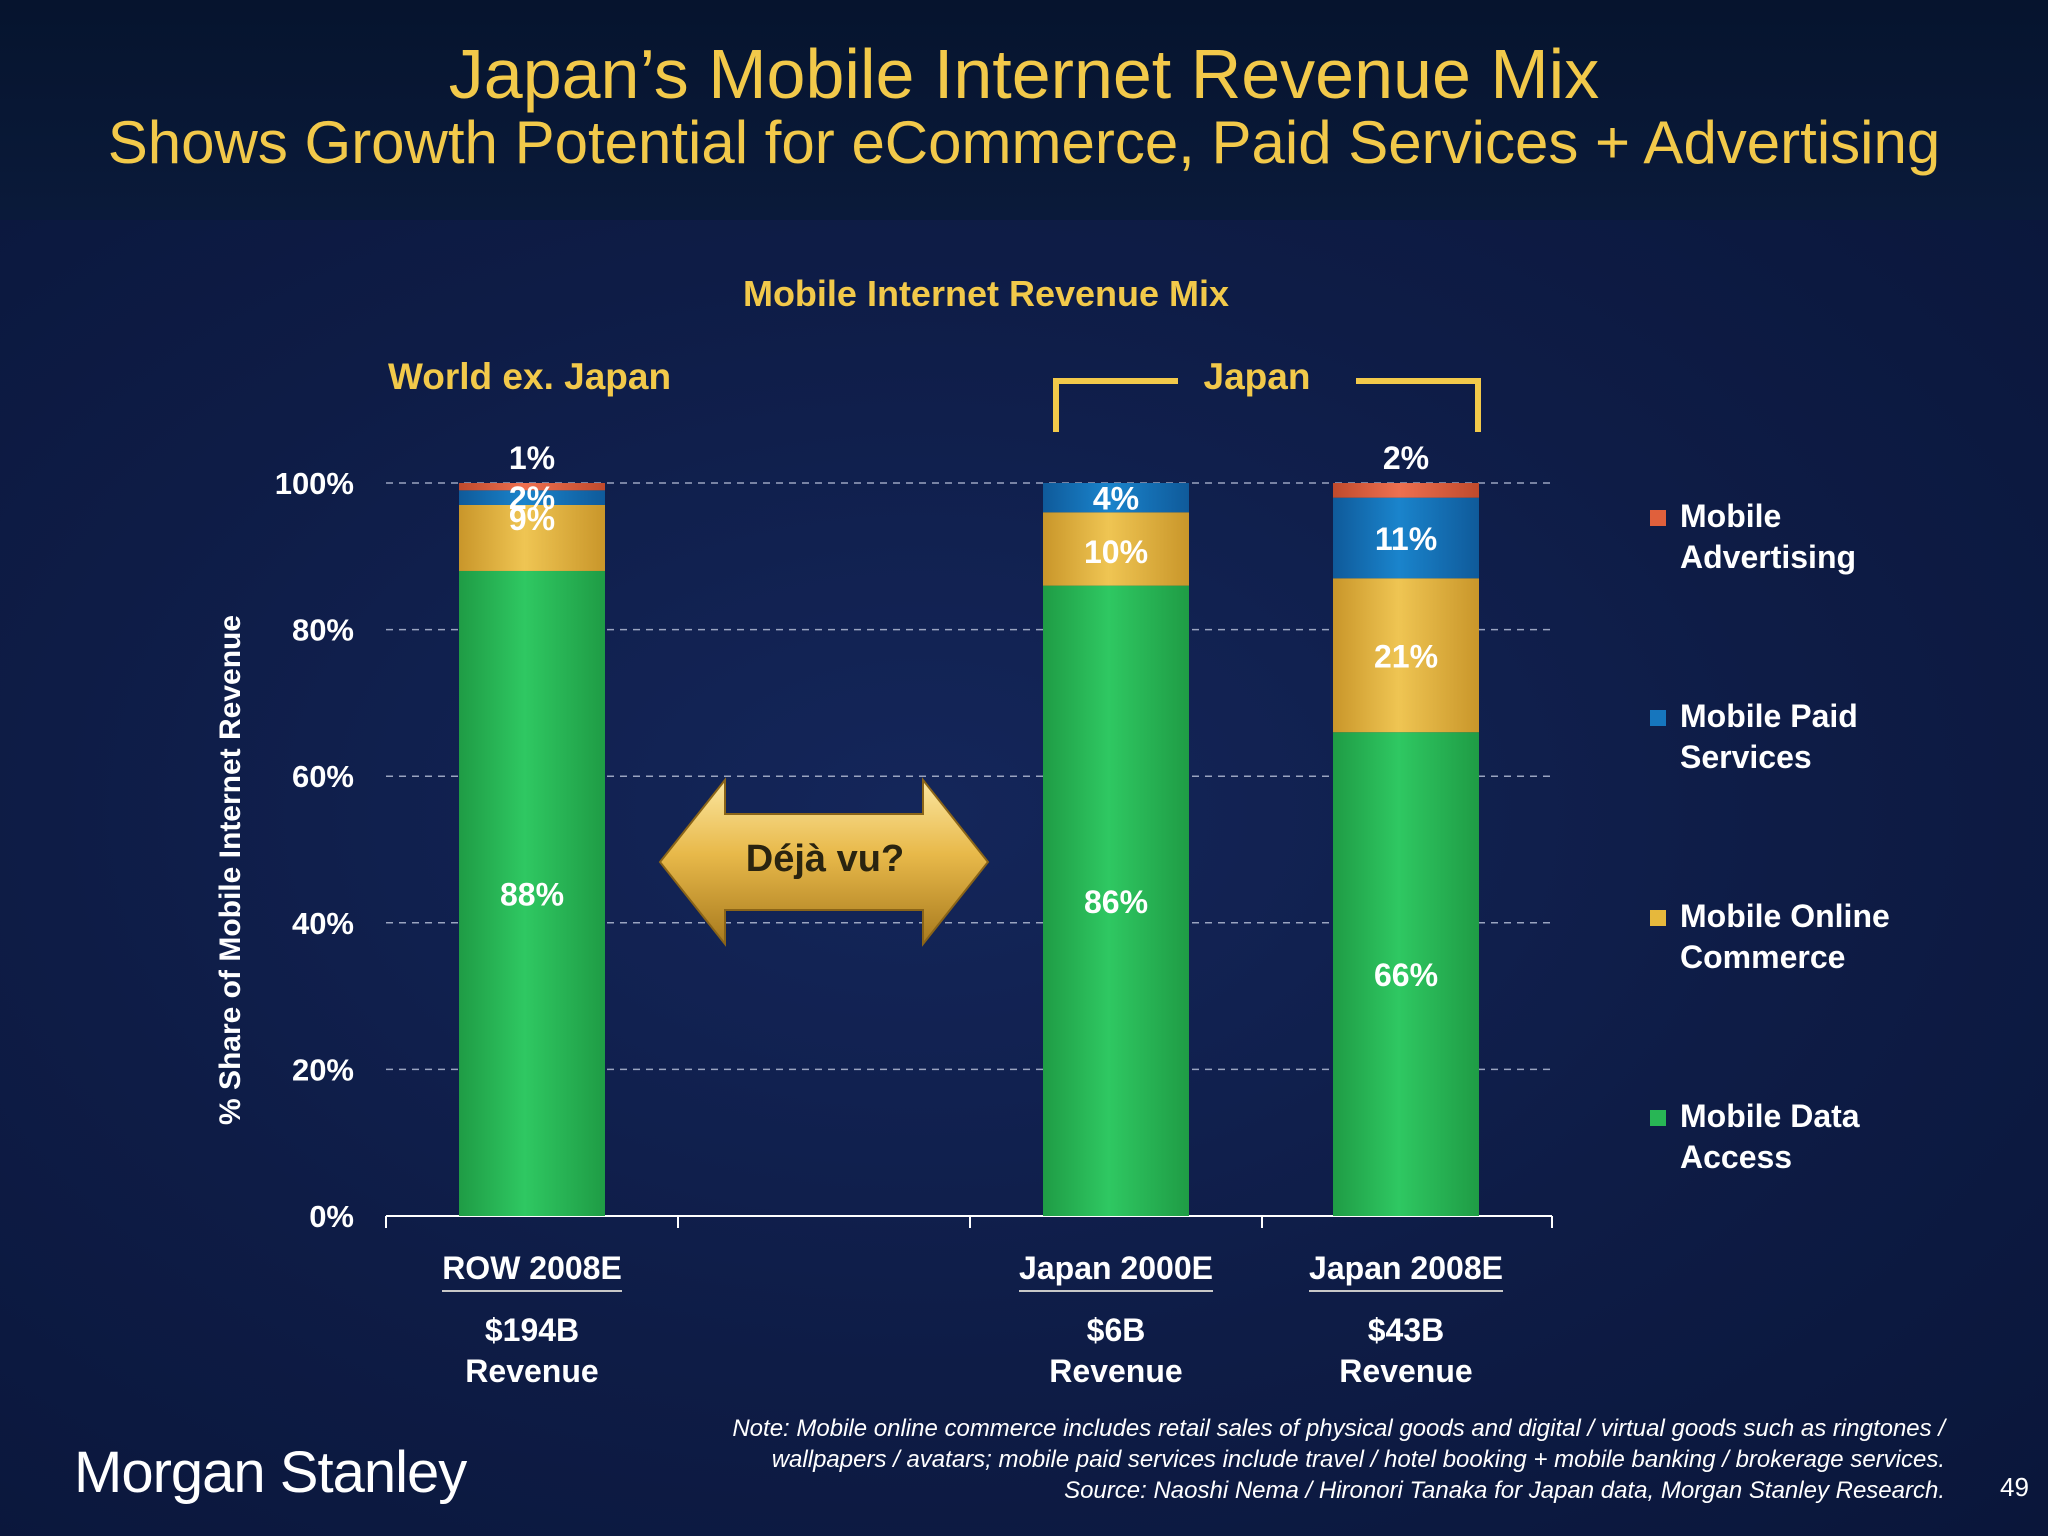 The height and width of the screenshot is (1536, 2048). Describe the element at coordinates (530, 376) in the screenshot. I see `group-label-world: World ex. Japan` at that location.